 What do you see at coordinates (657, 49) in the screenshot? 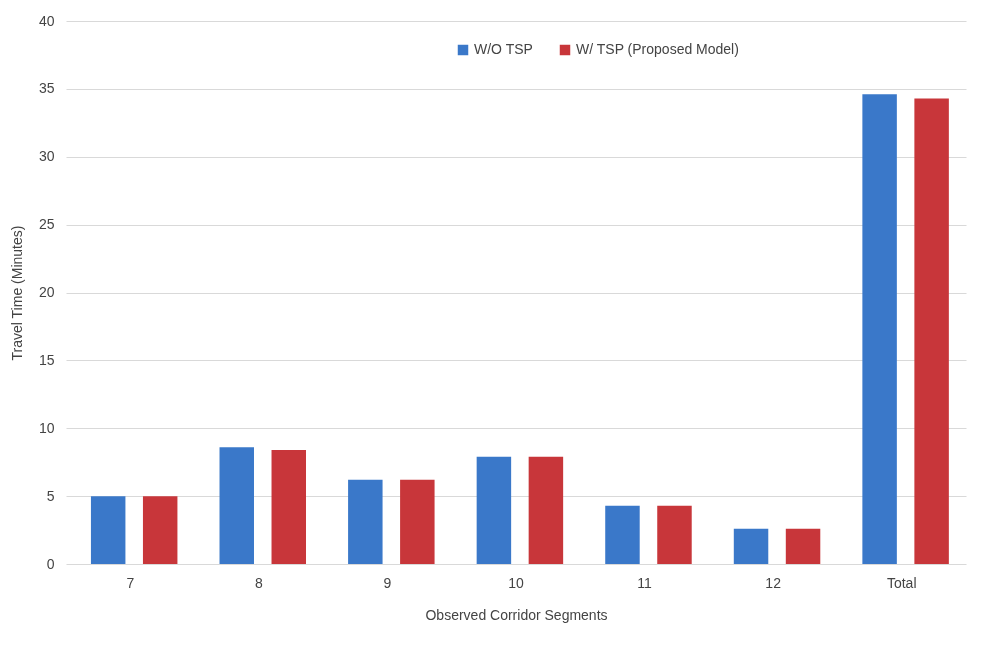
I see `legend-label: W/ TSP (Proposed Model)` at bounding box center [657, 49].